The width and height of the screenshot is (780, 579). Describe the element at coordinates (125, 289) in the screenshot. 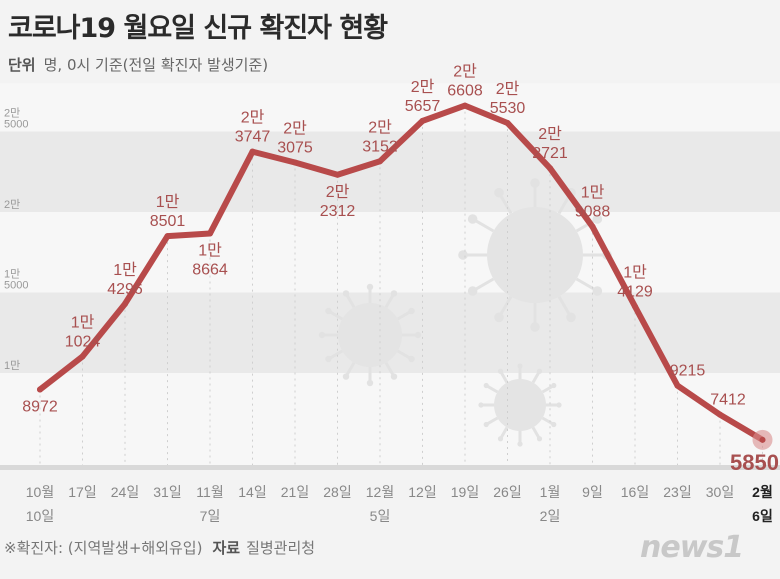

I see `data-label: 4296` at that location.